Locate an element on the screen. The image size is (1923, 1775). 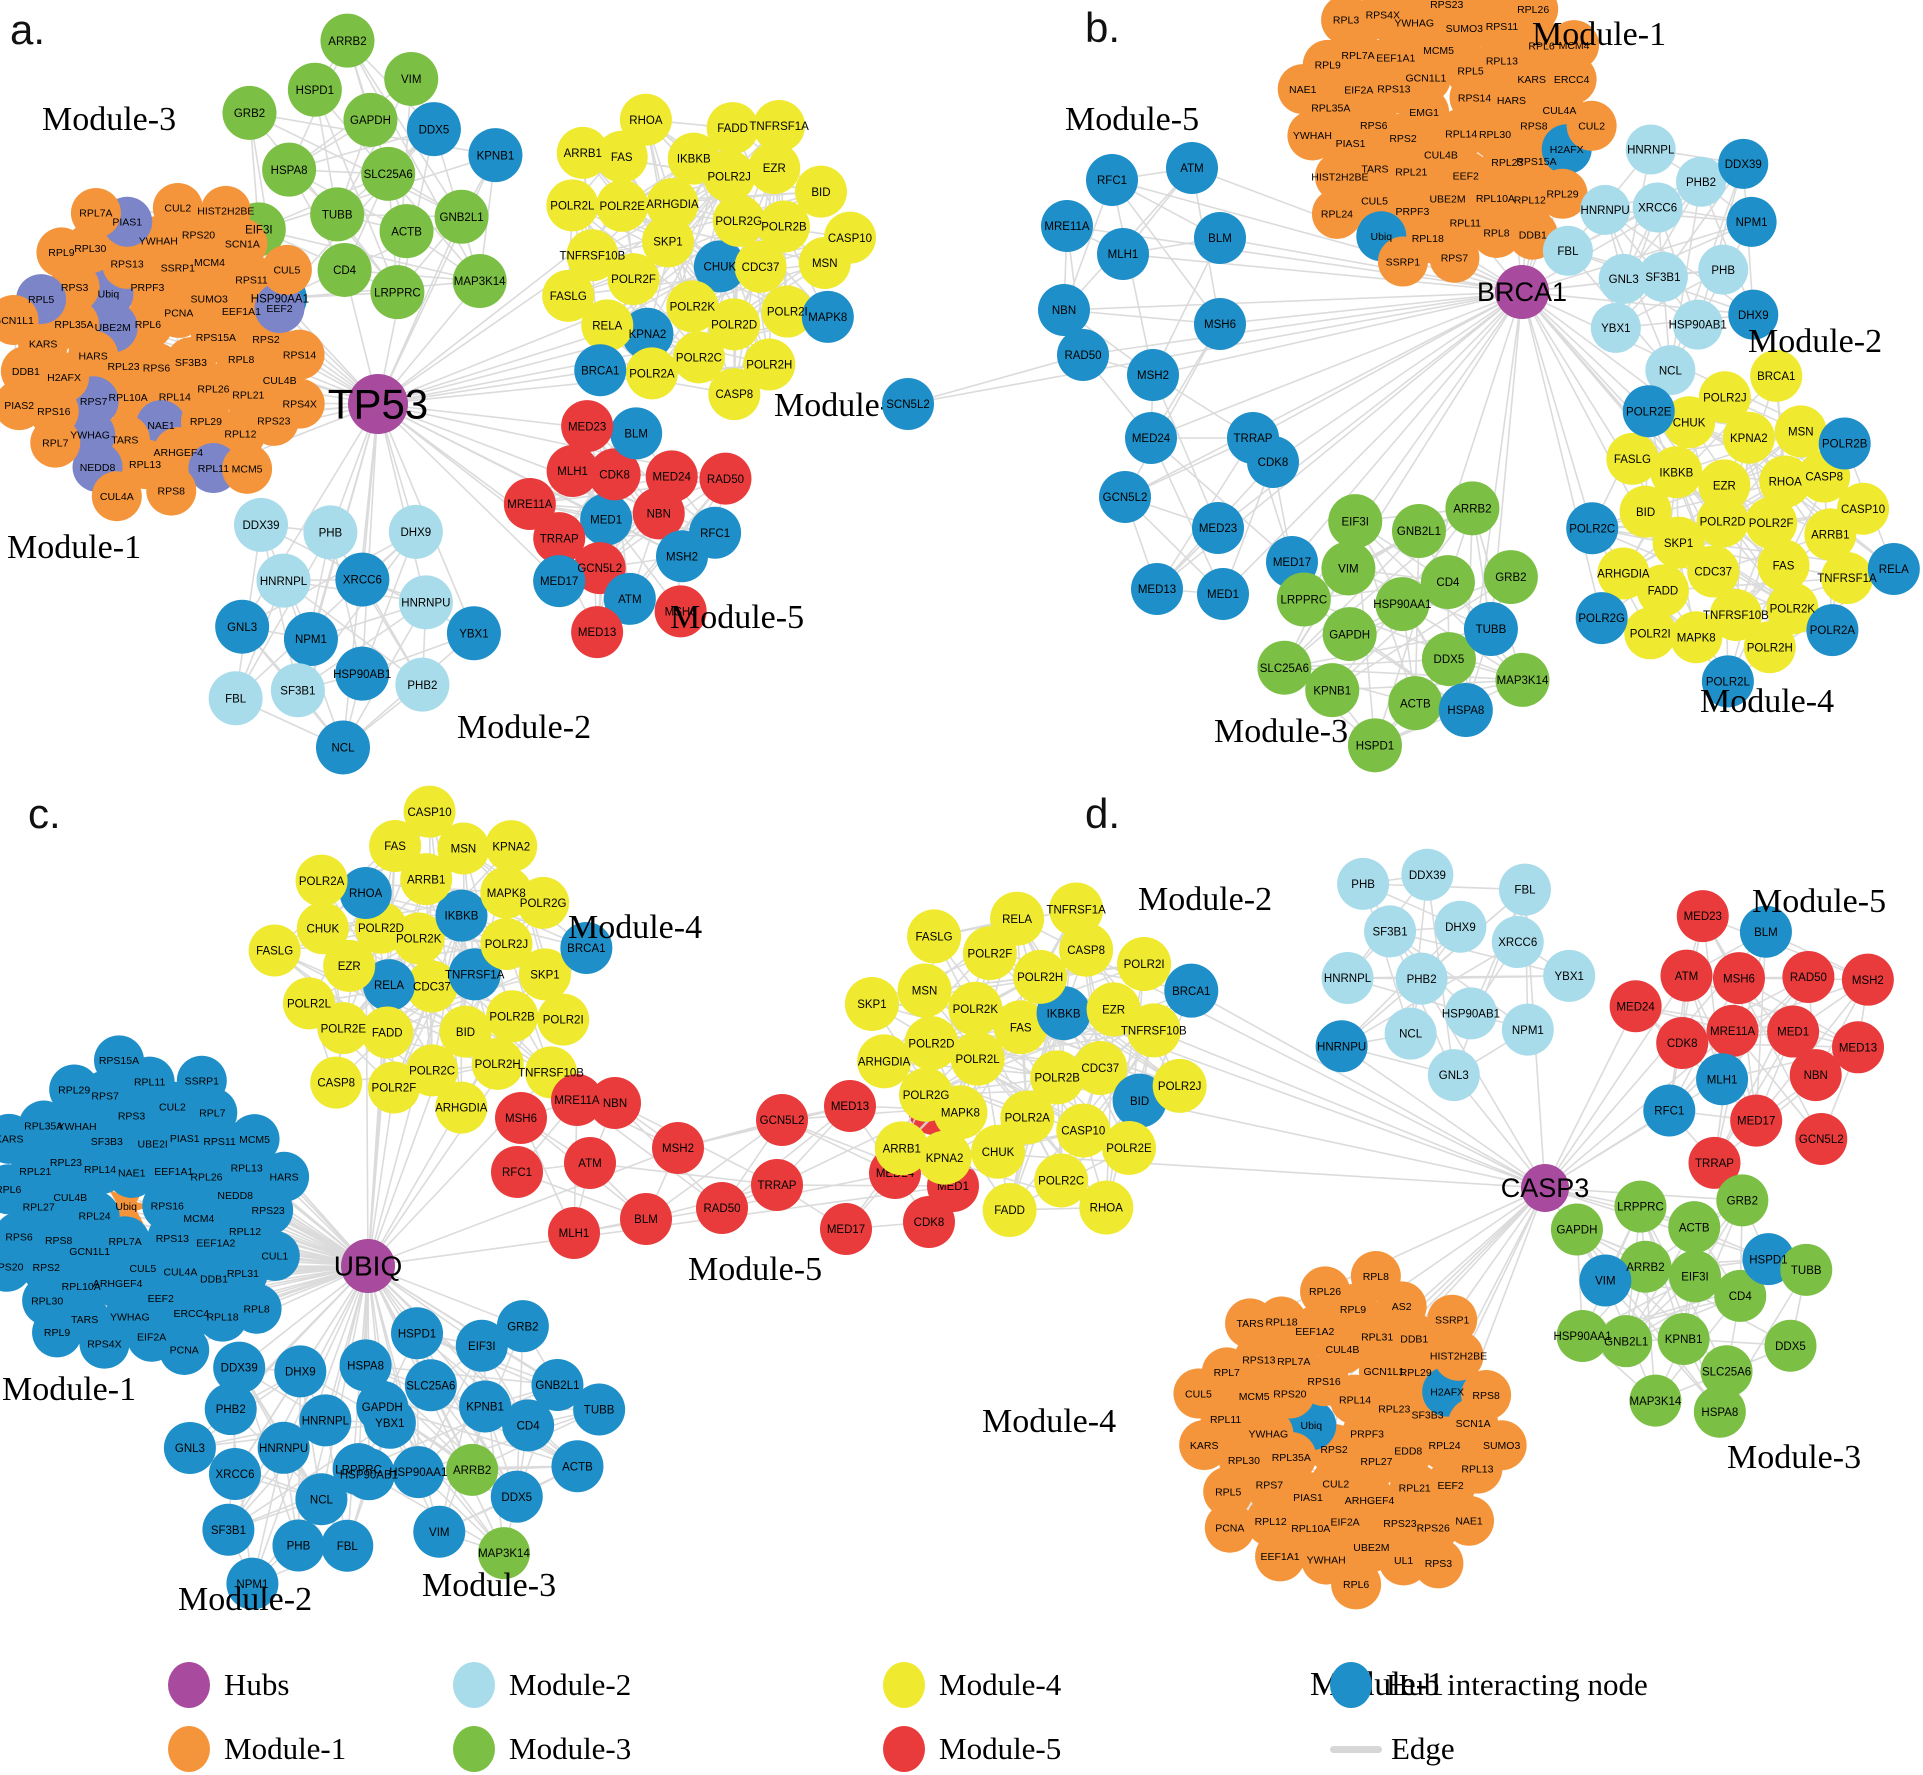
node-FADD is located at coordinates (732, 128).